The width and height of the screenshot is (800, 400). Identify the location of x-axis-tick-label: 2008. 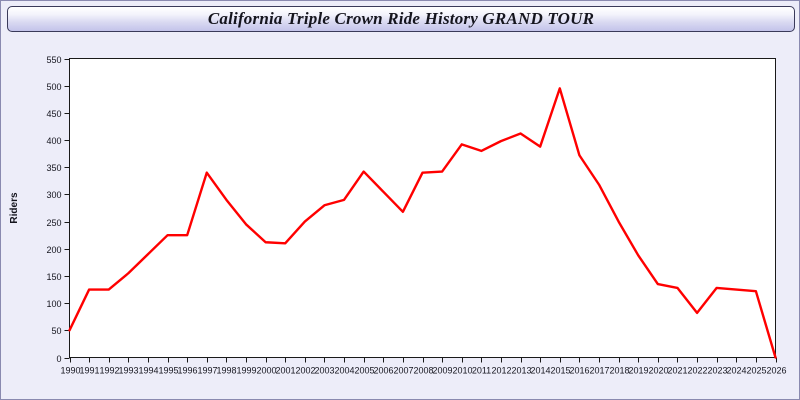
(423, 371).